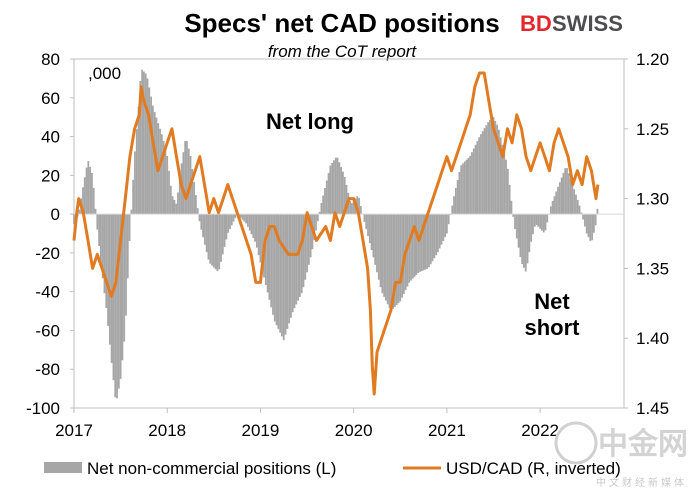 This screenshot has height=500, width=700. I want to click on brand-name-left: BD, so click(536, 23).